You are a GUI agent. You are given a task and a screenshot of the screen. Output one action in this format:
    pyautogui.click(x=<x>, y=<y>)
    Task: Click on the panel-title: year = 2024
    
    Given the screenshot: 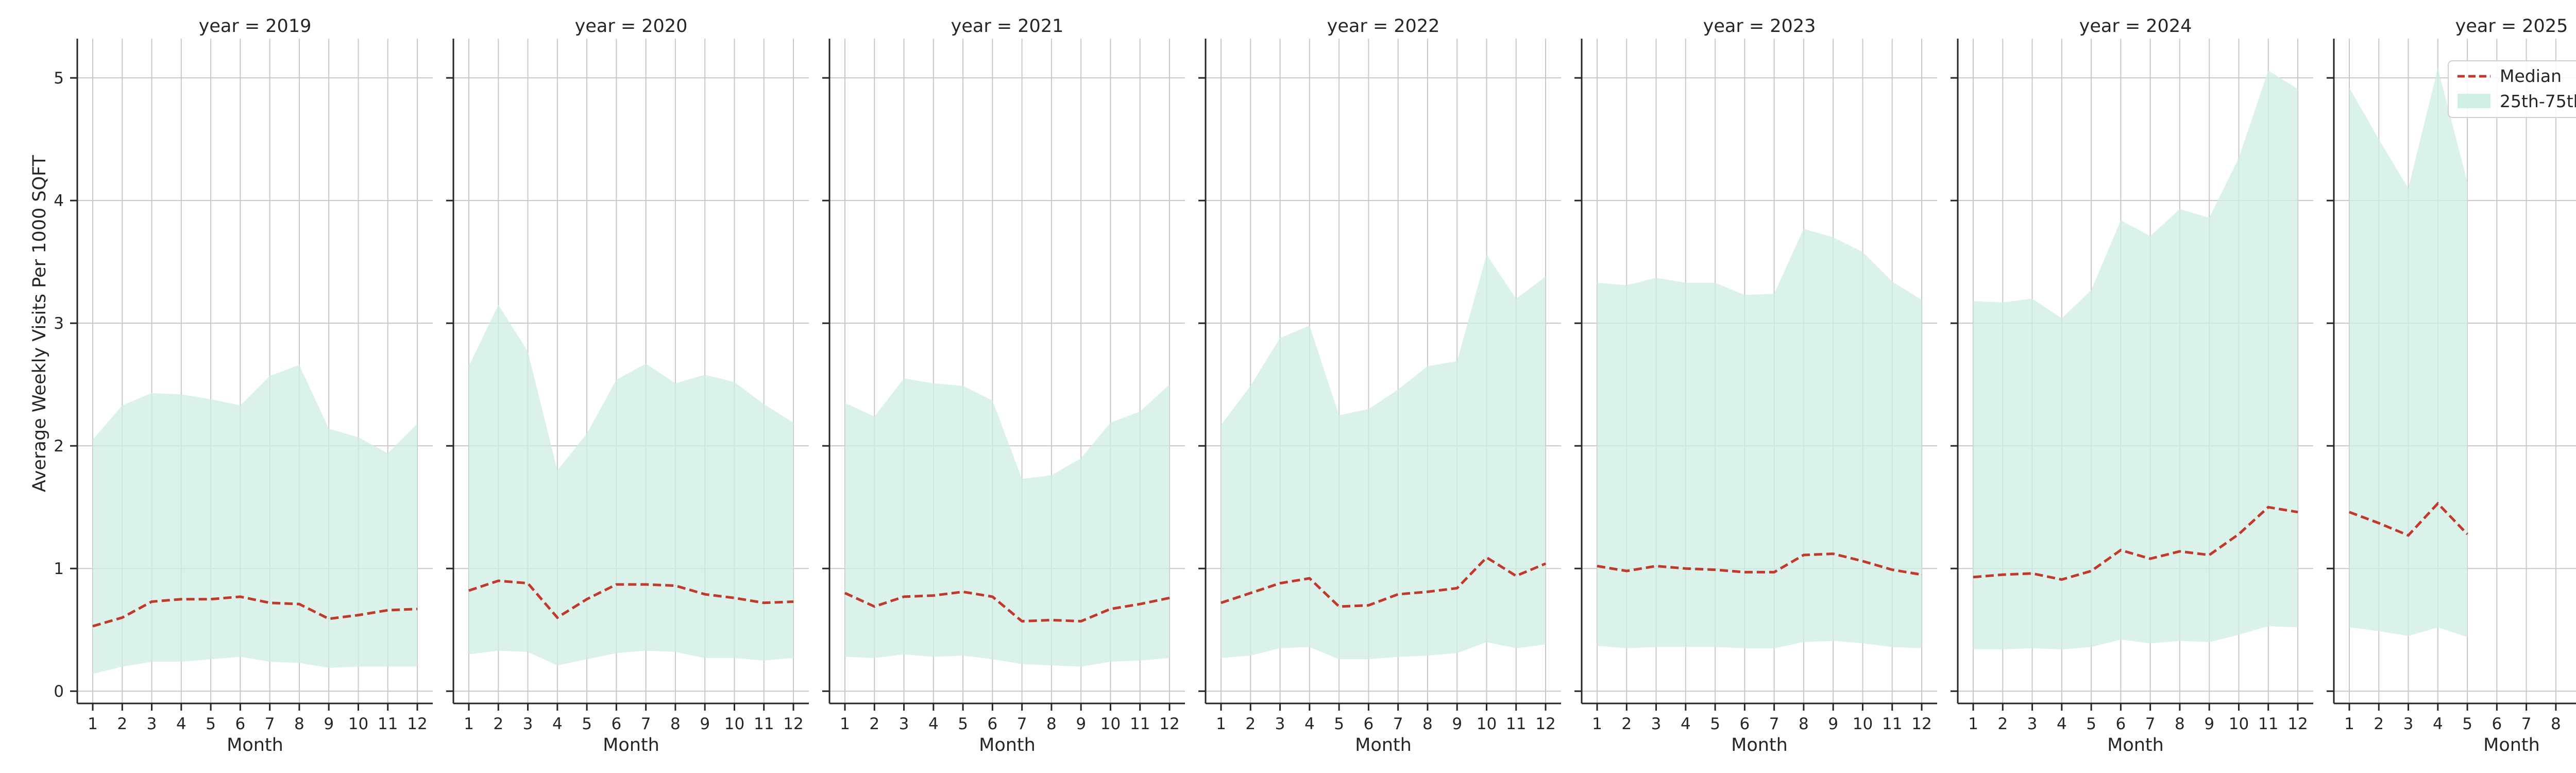 What is the action you would take?
    pyautogui.click(x=2135, y=26)
    